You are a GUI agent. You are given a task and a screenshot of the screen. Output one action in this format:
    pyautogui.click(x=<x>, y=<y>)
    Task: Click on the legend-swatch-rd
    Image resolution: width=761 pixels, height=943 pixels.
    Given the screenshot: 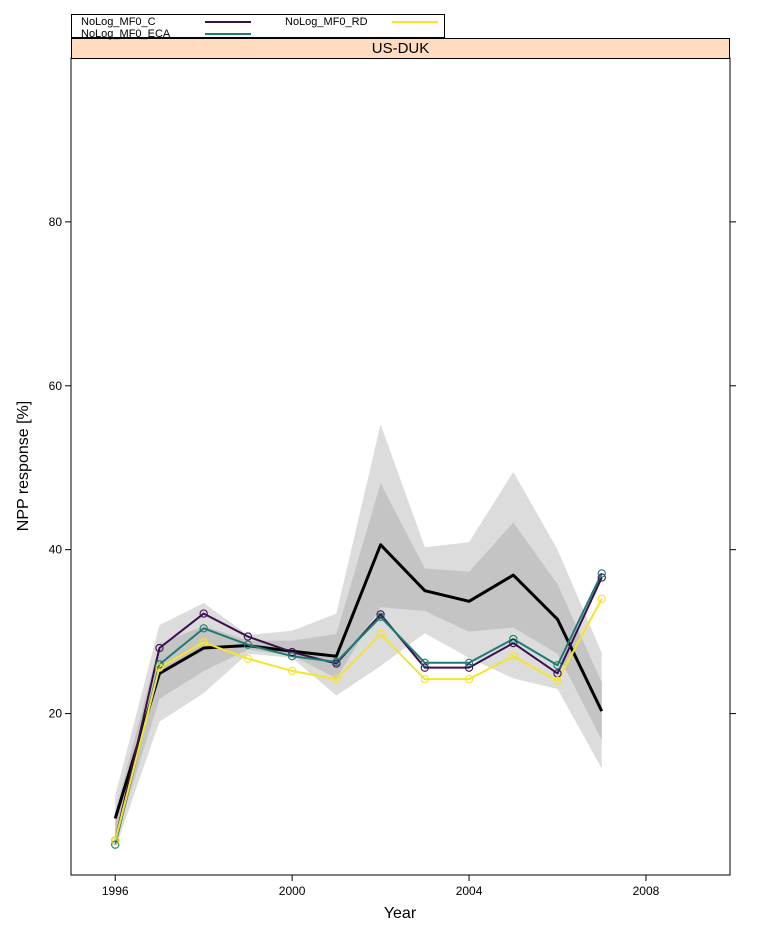 What is the action you would take?
    pyautogui.click(x=415, y=22)
    